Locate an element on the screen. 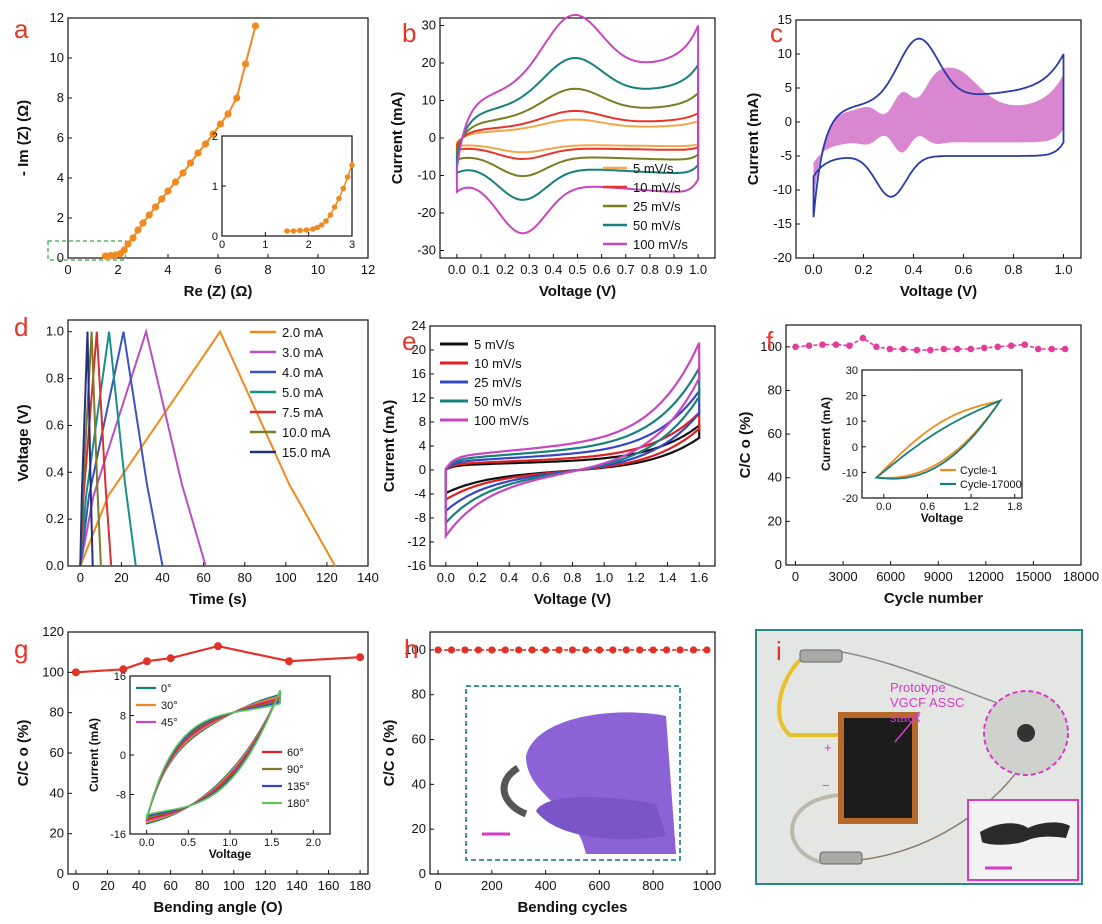  x-tick-label: 6000 is located at coordinates (890, 576).